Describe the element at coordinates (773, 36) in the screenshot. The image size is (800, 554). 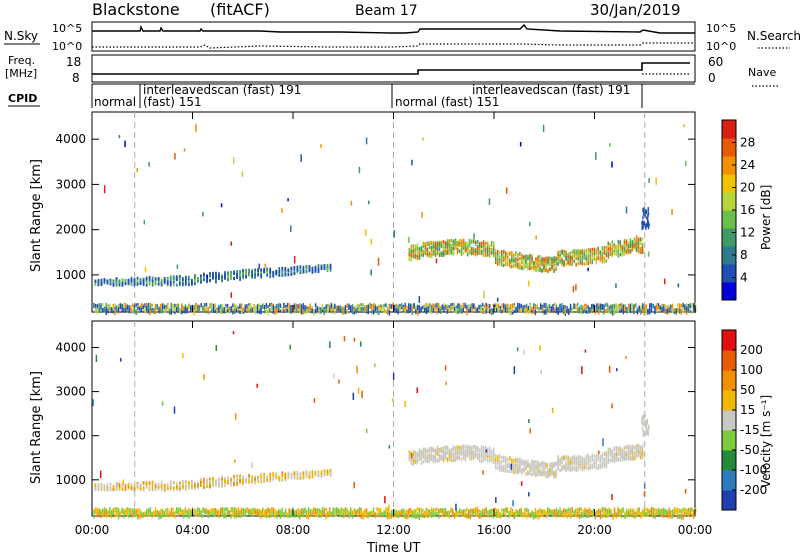
I see `nsearch-label: N.Search` at that location.